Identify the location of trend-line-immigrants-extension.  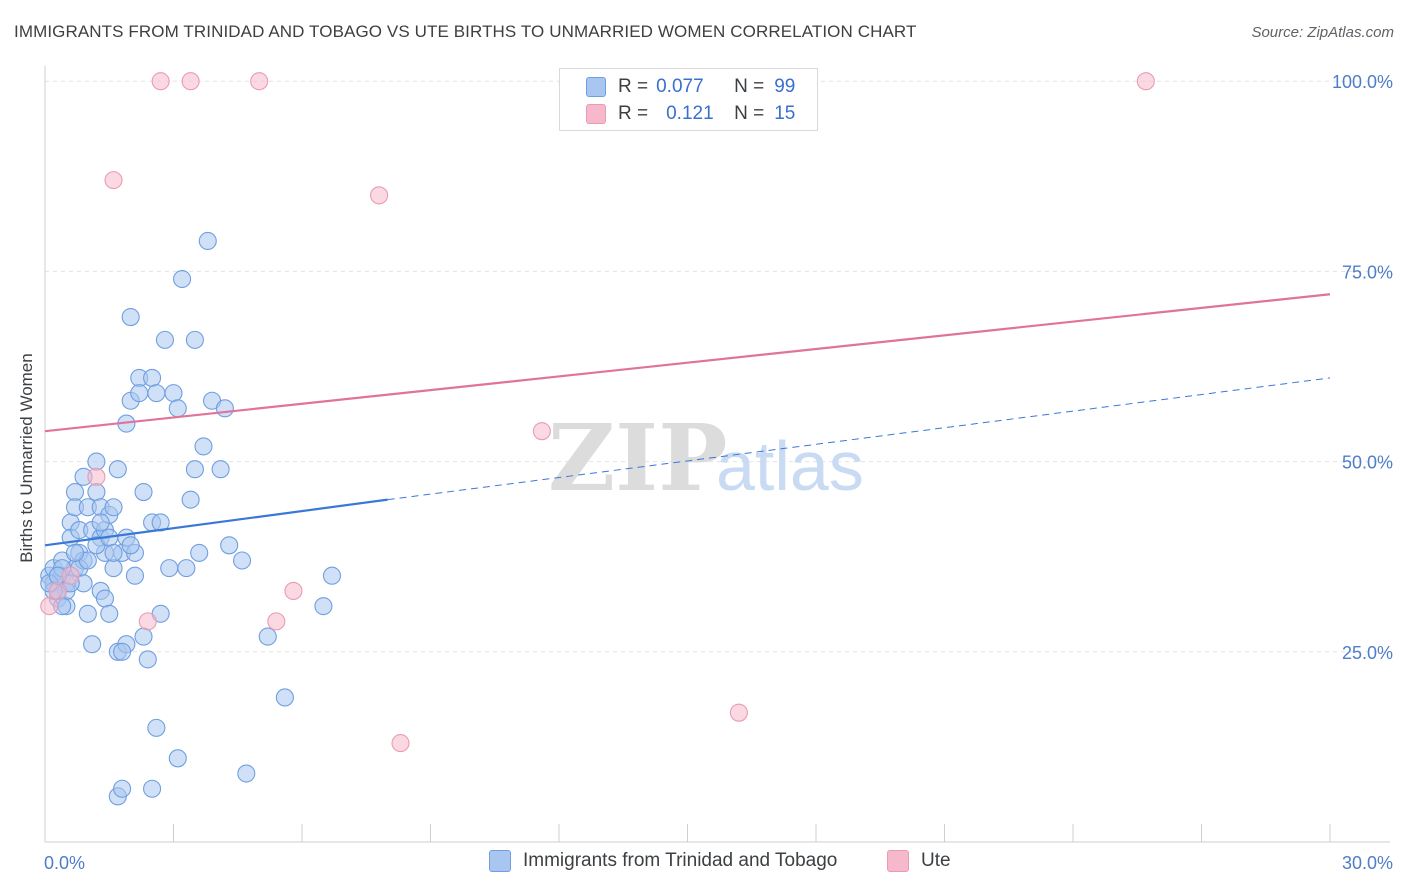
(859, 439).